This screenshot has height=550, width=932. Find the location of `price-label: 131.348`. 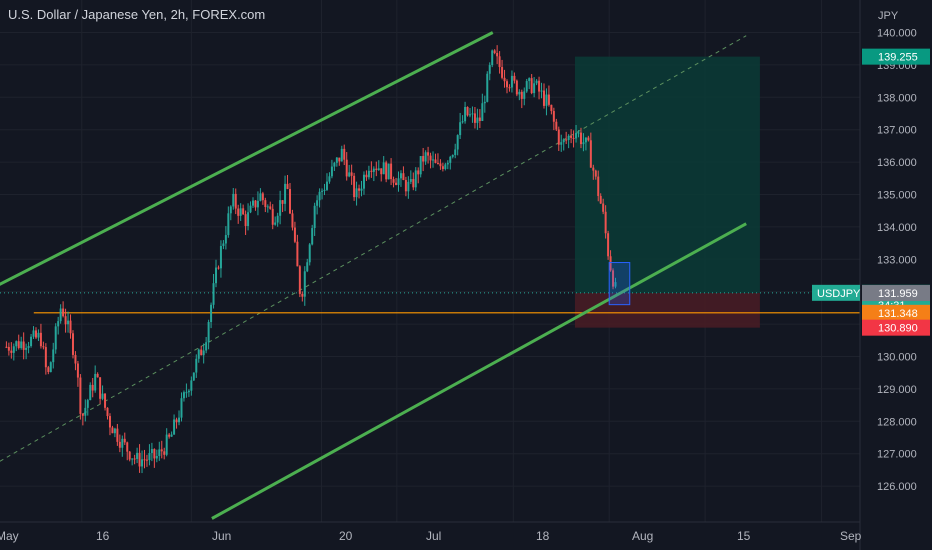

price-label: 131.348 is located at coordinates (896, 312).